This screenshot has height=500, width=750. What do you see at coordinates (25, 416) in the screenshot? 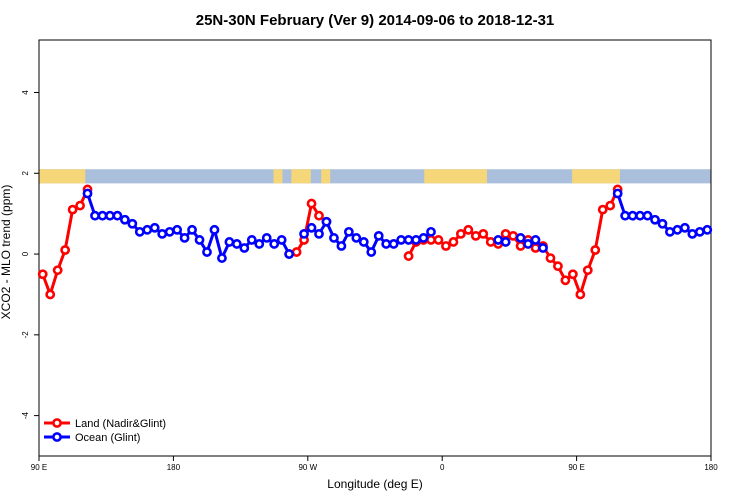
I see `y-tick-label: -4` at bounding box center [25, 416].